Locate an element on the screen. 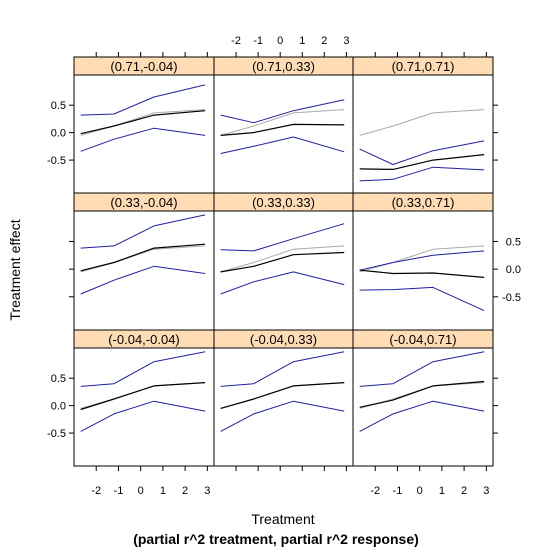  panel-strip-label: (0.71,0.33) is located at coordinates (283, 66).